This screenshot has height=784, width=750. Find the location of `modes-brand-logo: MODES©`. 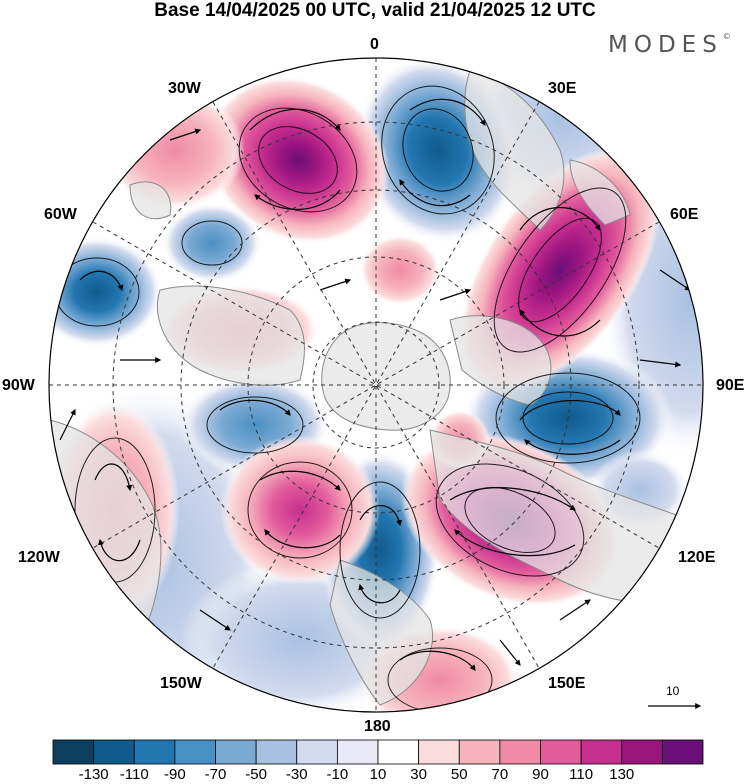

modes-brand-logo: MODES© is located at coordinates (669, 45).